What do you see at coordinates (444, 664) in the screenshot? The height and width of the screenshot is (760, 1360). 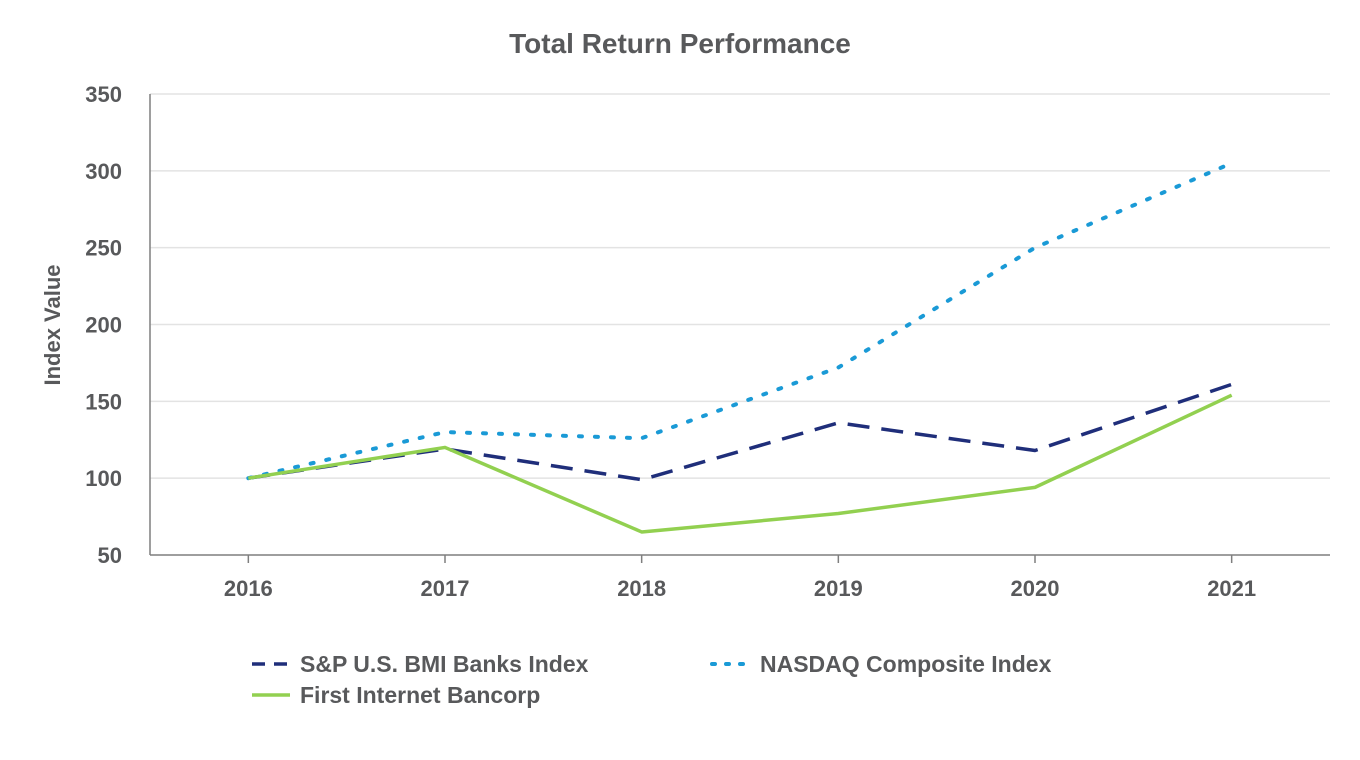 I see `legend-label: S&P U.S. BMI Banks Index` at bounding box center [444, 664].